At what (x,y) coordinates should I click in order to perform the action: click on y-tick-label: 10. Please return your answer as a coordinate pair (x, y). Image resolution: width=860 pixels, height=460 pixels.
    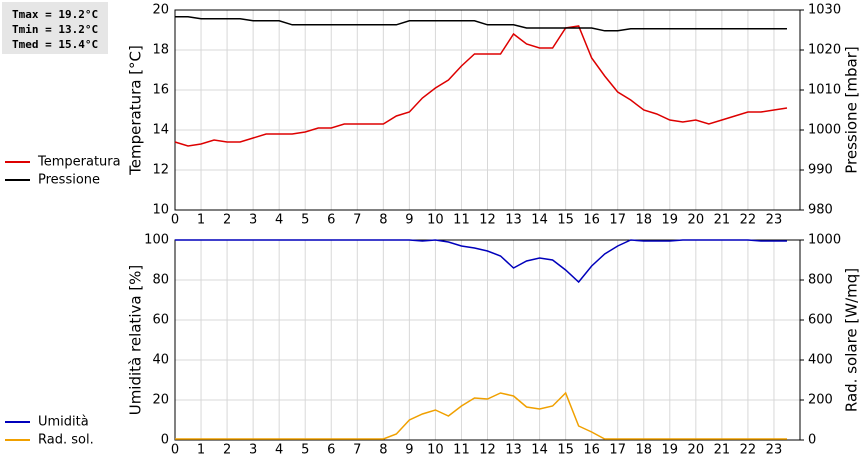
    Looking at the image, I should click on (160, 210).